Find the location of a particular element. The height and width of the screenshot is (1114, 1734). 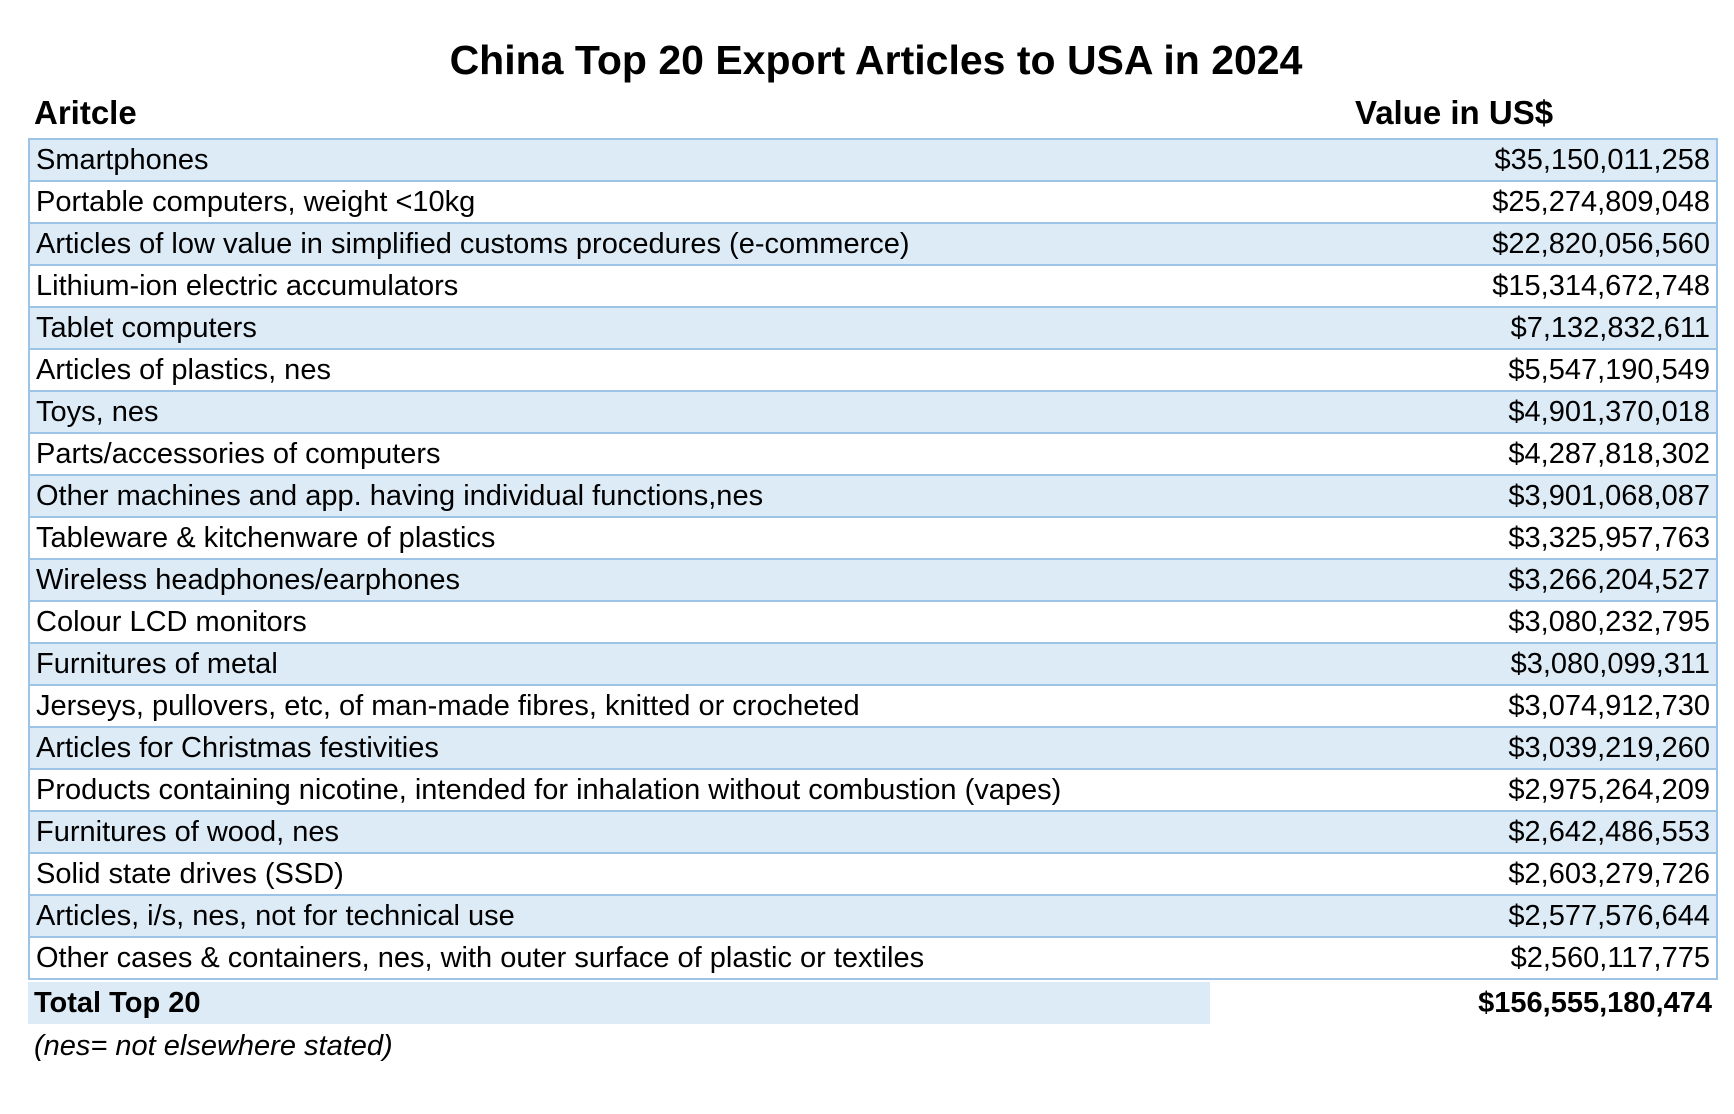

article-cell: Smartphones is located at coordinates (656, 159).